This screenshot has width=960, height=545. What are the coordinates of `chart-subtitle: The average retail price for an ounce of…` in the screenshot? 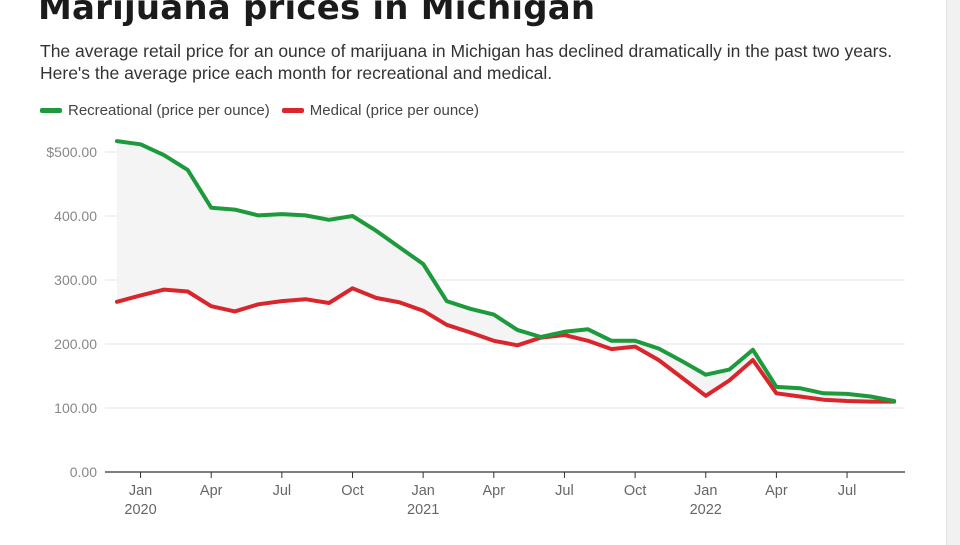 It's located at (466, 62).